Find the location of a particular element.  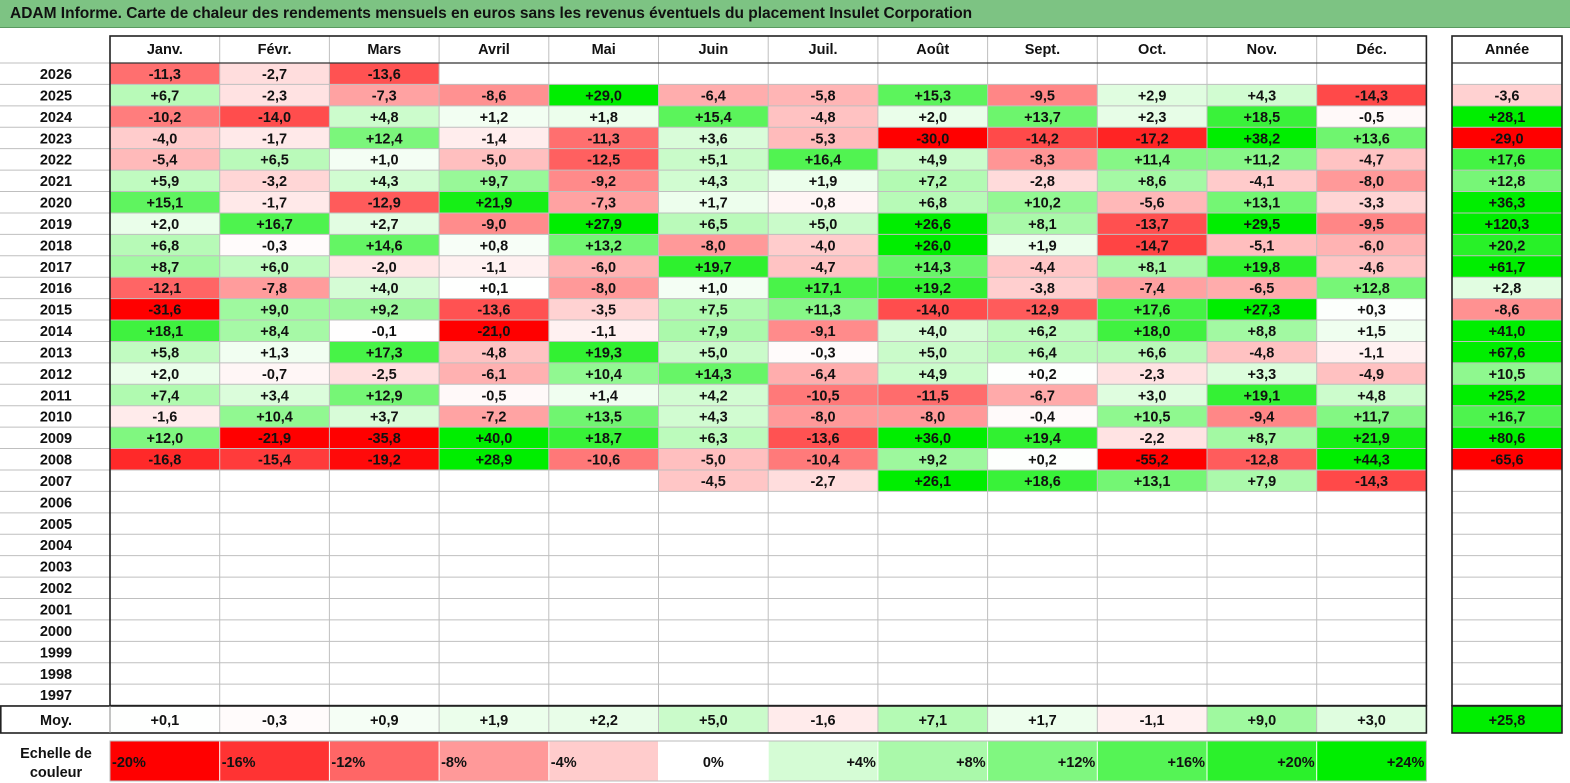

heatmap-cell-value: +8,8 is located at coordinates (1262, 332).